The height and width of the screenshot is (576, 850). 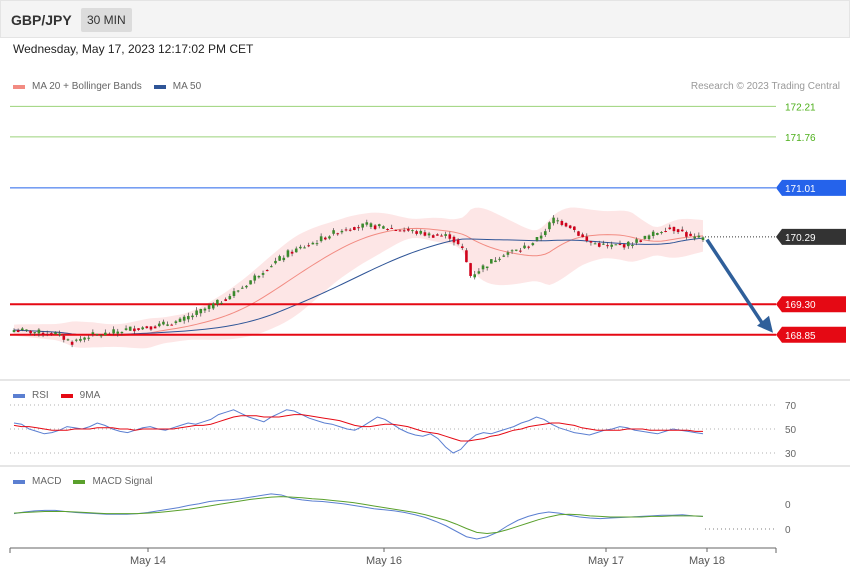 What do you see at coordinates (800, 107) in the screenshot?
I see `level-label-0: 172.21` at bounding box center [800, 107].